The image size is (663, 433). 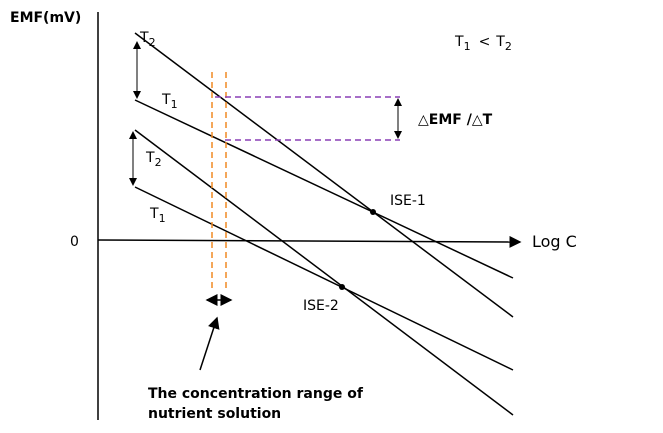 I want to click on pointer-arrow, so click(x=209, y=343).